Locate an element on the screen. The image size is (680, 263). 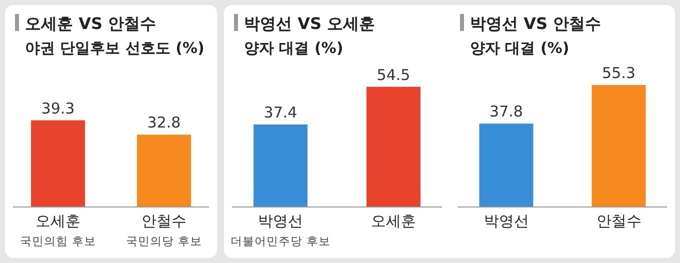
x-tick-label: 박영선 is located at coordinates (506, 221).